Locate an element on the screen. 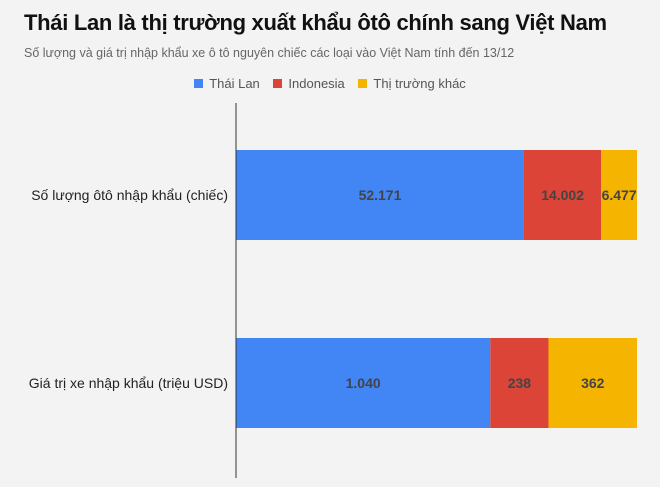 Image resolution: width=660 pixels, height=487 pixels. data-label: 1.040 is located at coordinates (363, 383).